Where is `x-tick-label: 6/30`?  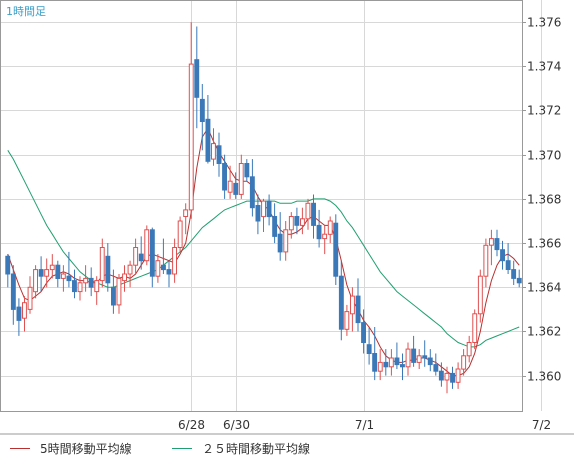 x-tick-label: 6/30 is located at coordinates (236, 425).